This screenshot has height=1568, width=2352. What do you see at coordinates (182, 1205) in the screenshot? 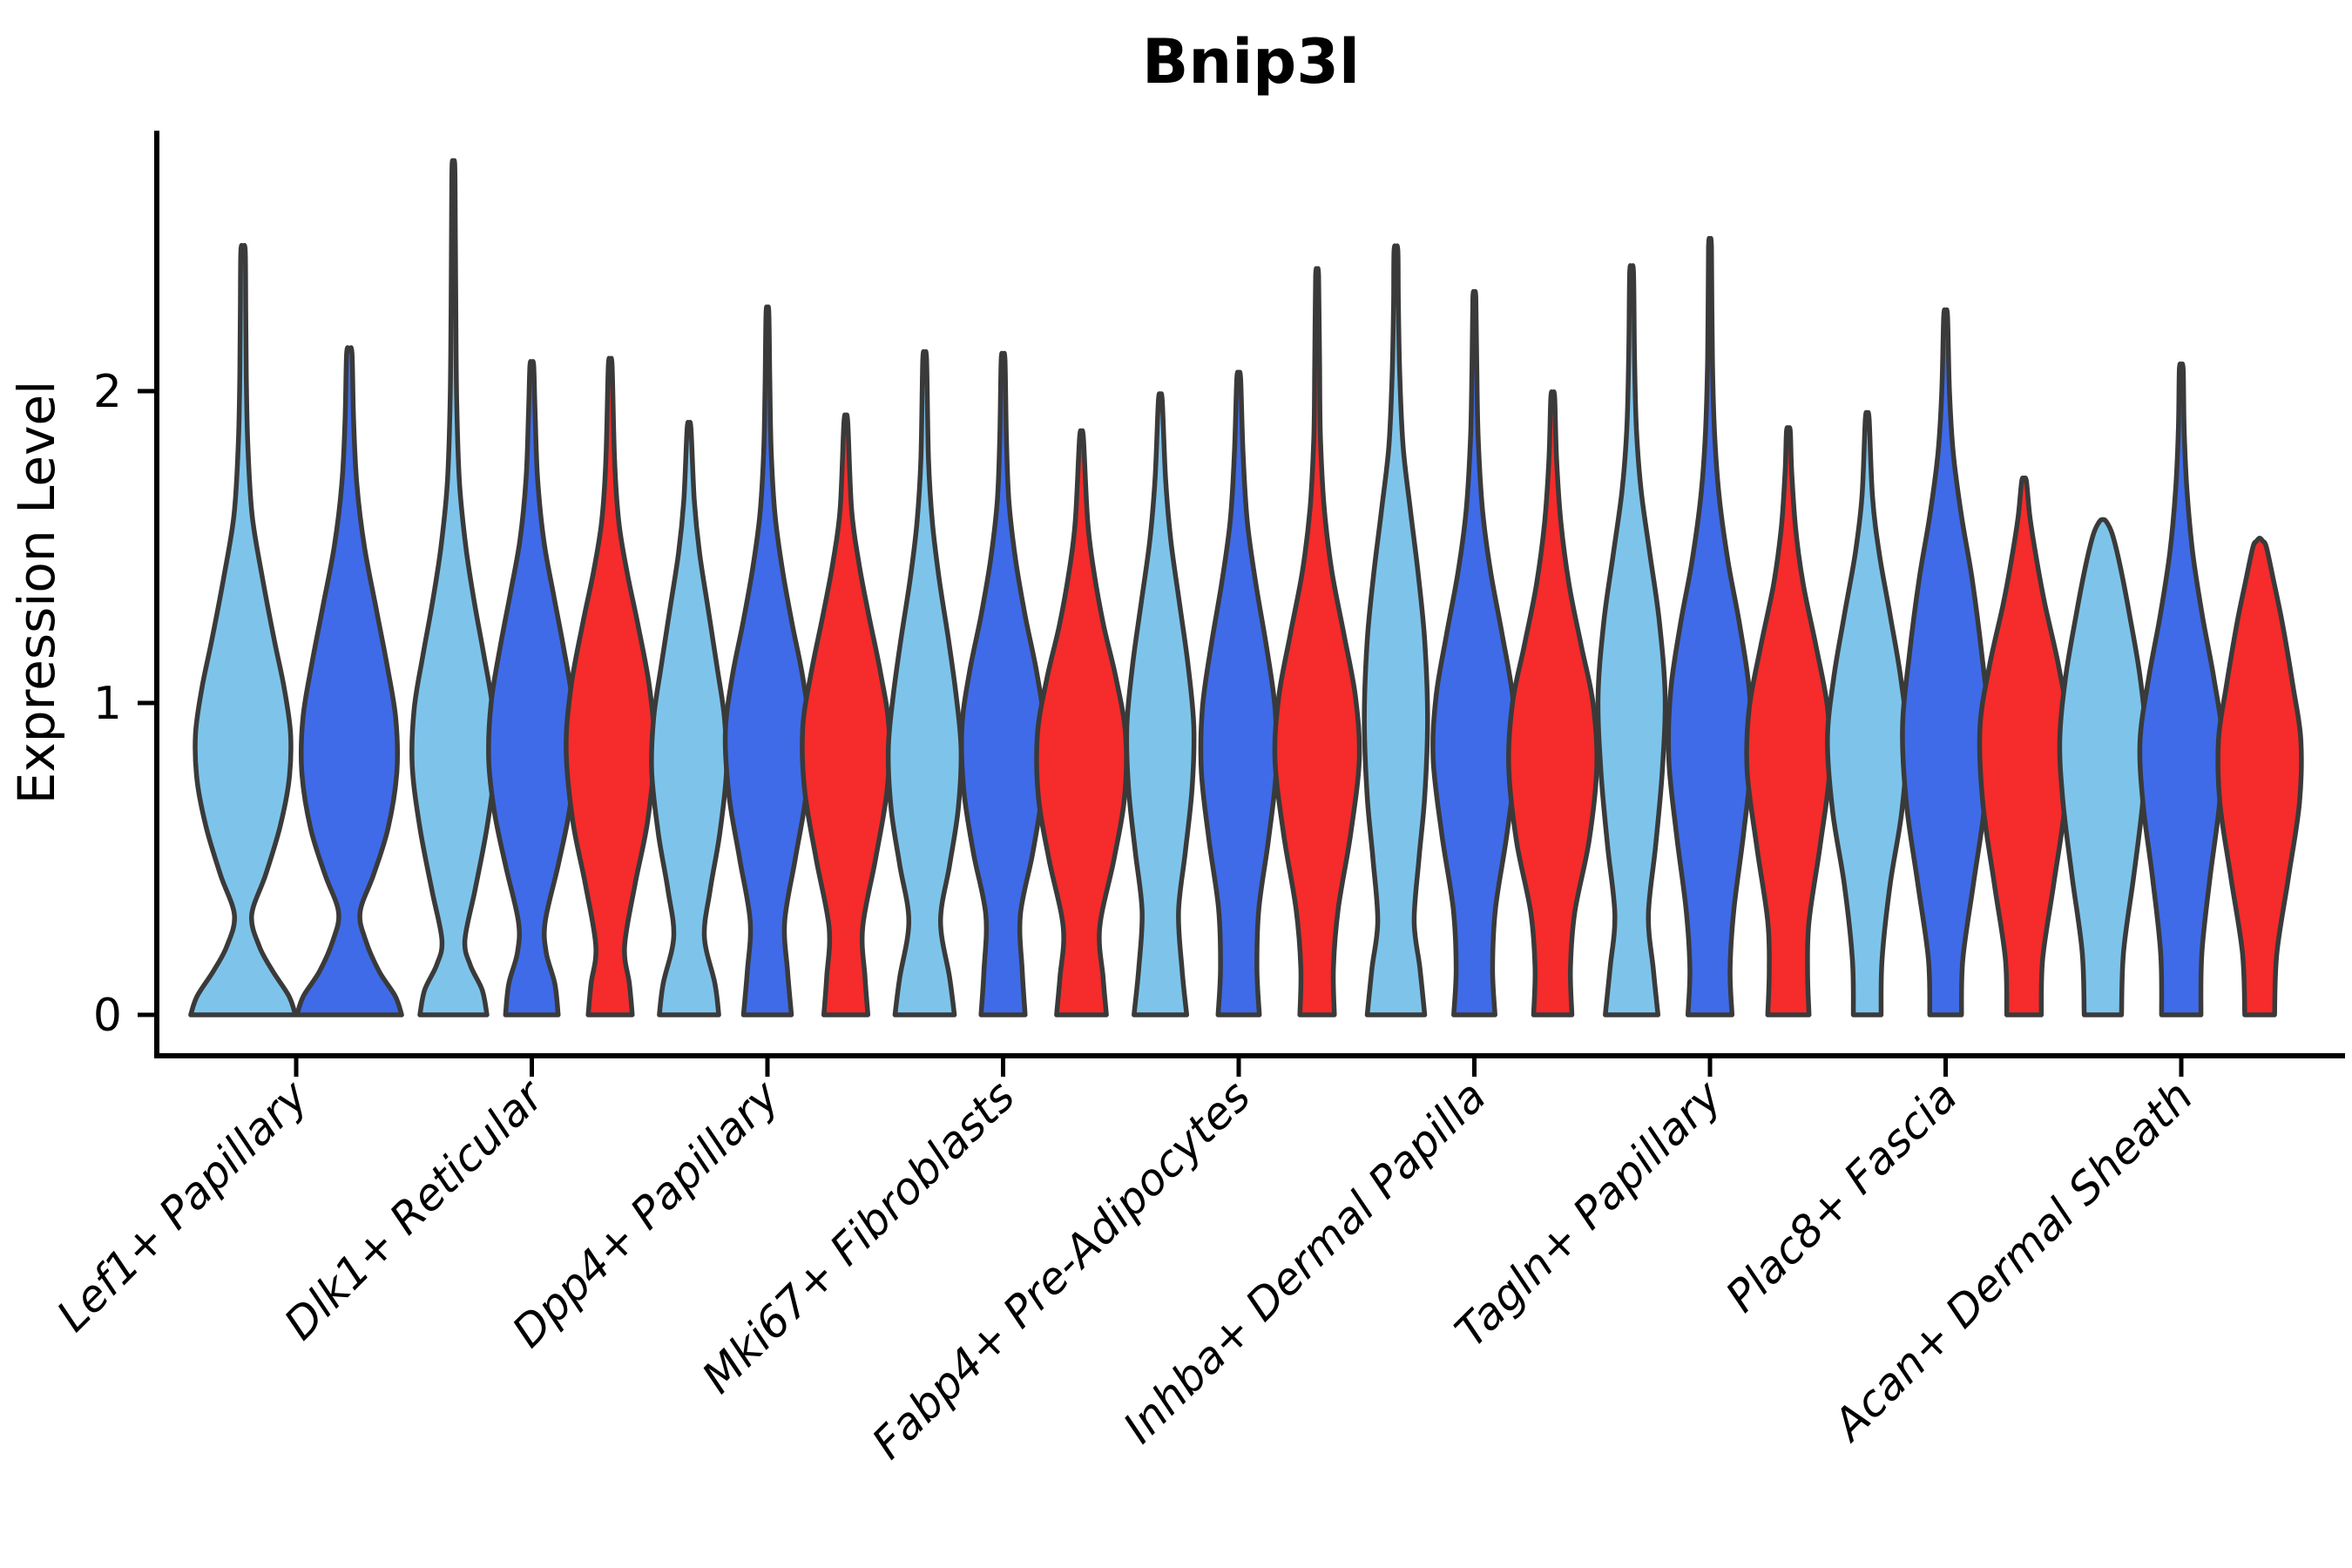
I see `x-category-label: Lef1+ Papillary` at bounding box center [182, 1205].